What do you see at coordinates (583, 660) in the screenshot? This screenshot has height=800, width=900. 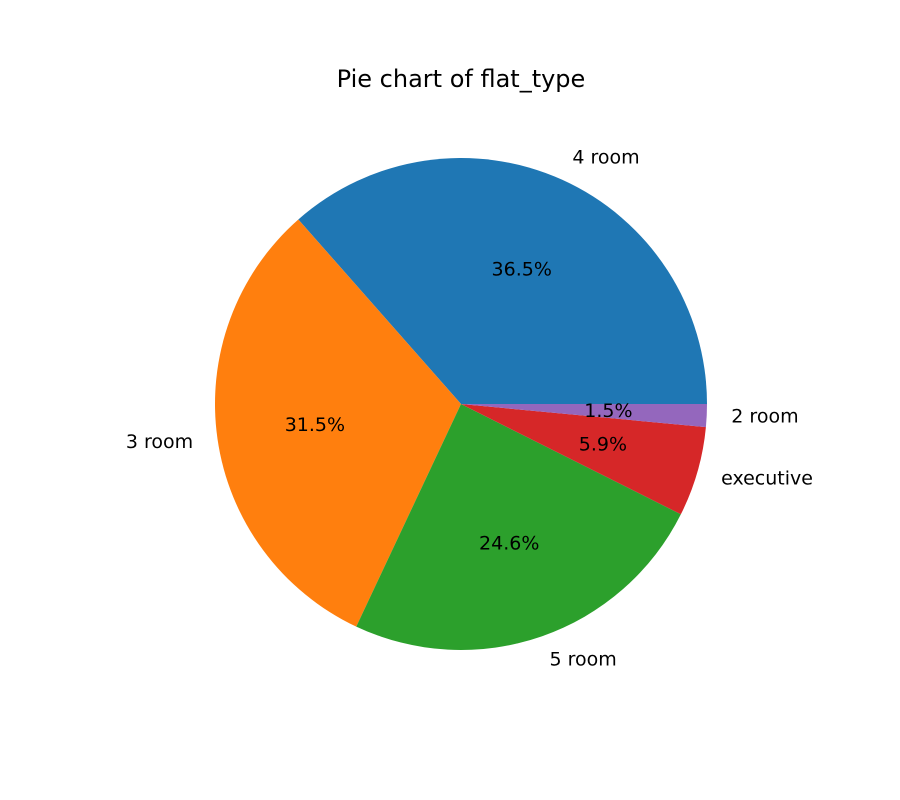 I see `slice-label-5-room: 5 room` at bounding box center [583, 660].